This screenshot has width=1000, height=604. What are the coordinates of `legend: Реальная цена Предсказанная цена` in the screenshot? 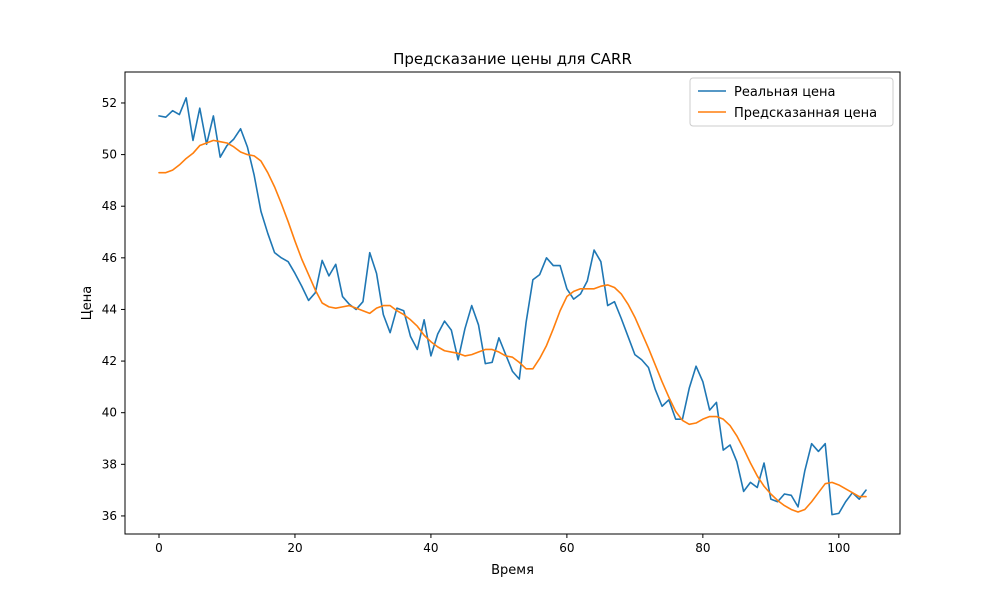 It's located at (791, 102).